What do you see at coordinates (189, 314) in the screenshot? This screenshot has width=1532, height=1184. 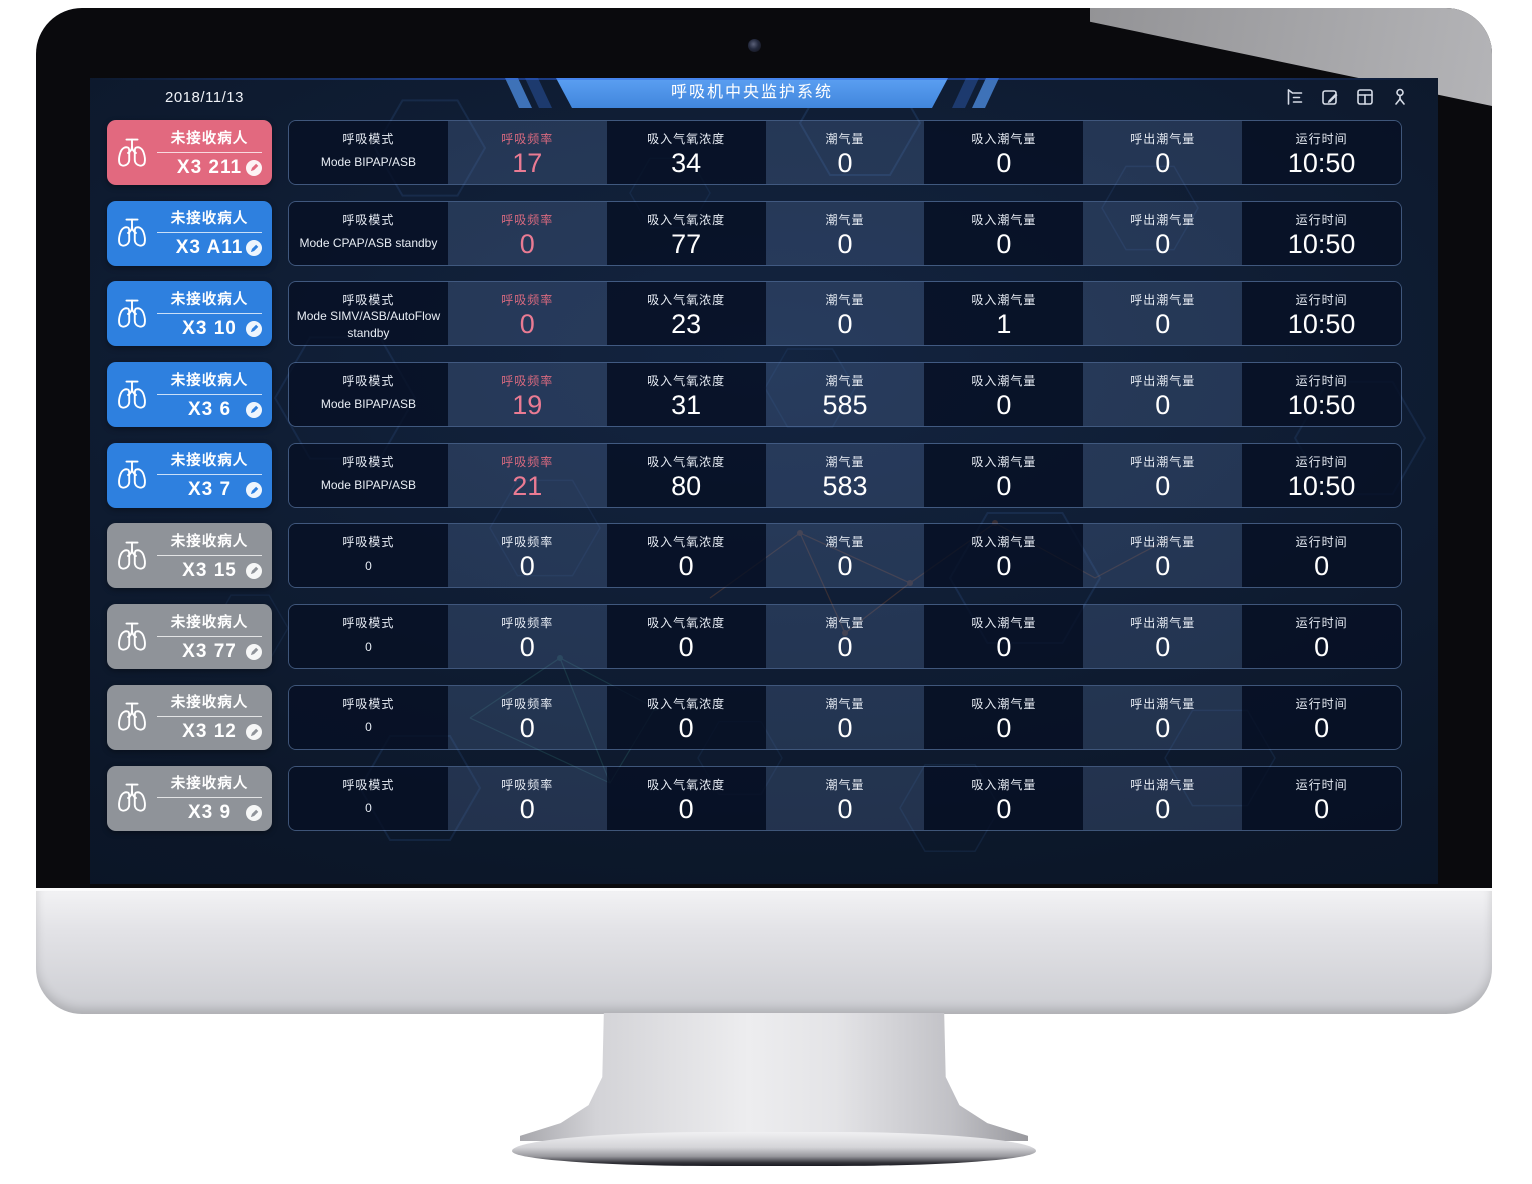 I see `patient-card-x3-10: 未接收病人 X3 10` at bounding box center [189, 314].